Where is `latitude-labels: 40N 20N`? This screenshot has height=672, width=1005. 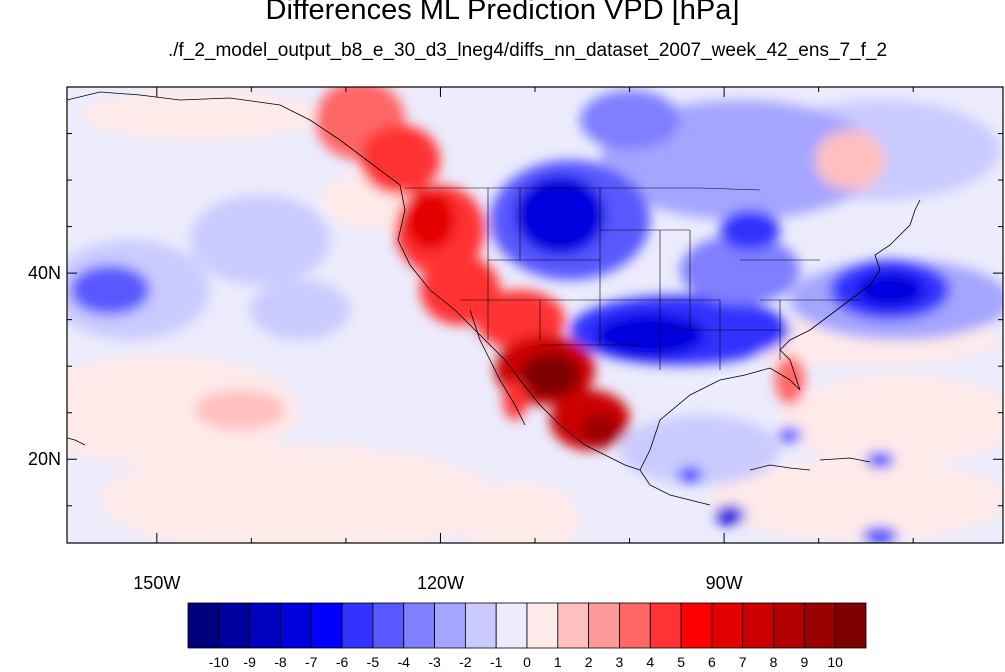
latitude-labels: 40N 20N is located at coordinates (44, 366).